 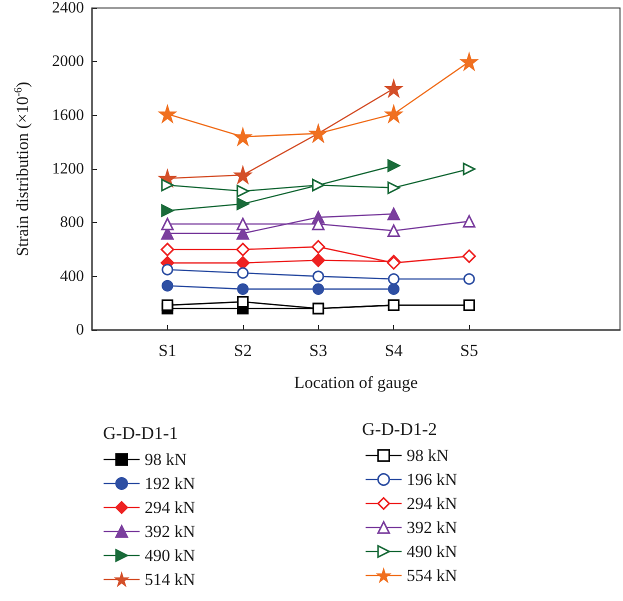 What do you see at coordinates (68, 169) in the screenshot?
I see `y-tick-label: 1200` at bounding box center [68, 169].